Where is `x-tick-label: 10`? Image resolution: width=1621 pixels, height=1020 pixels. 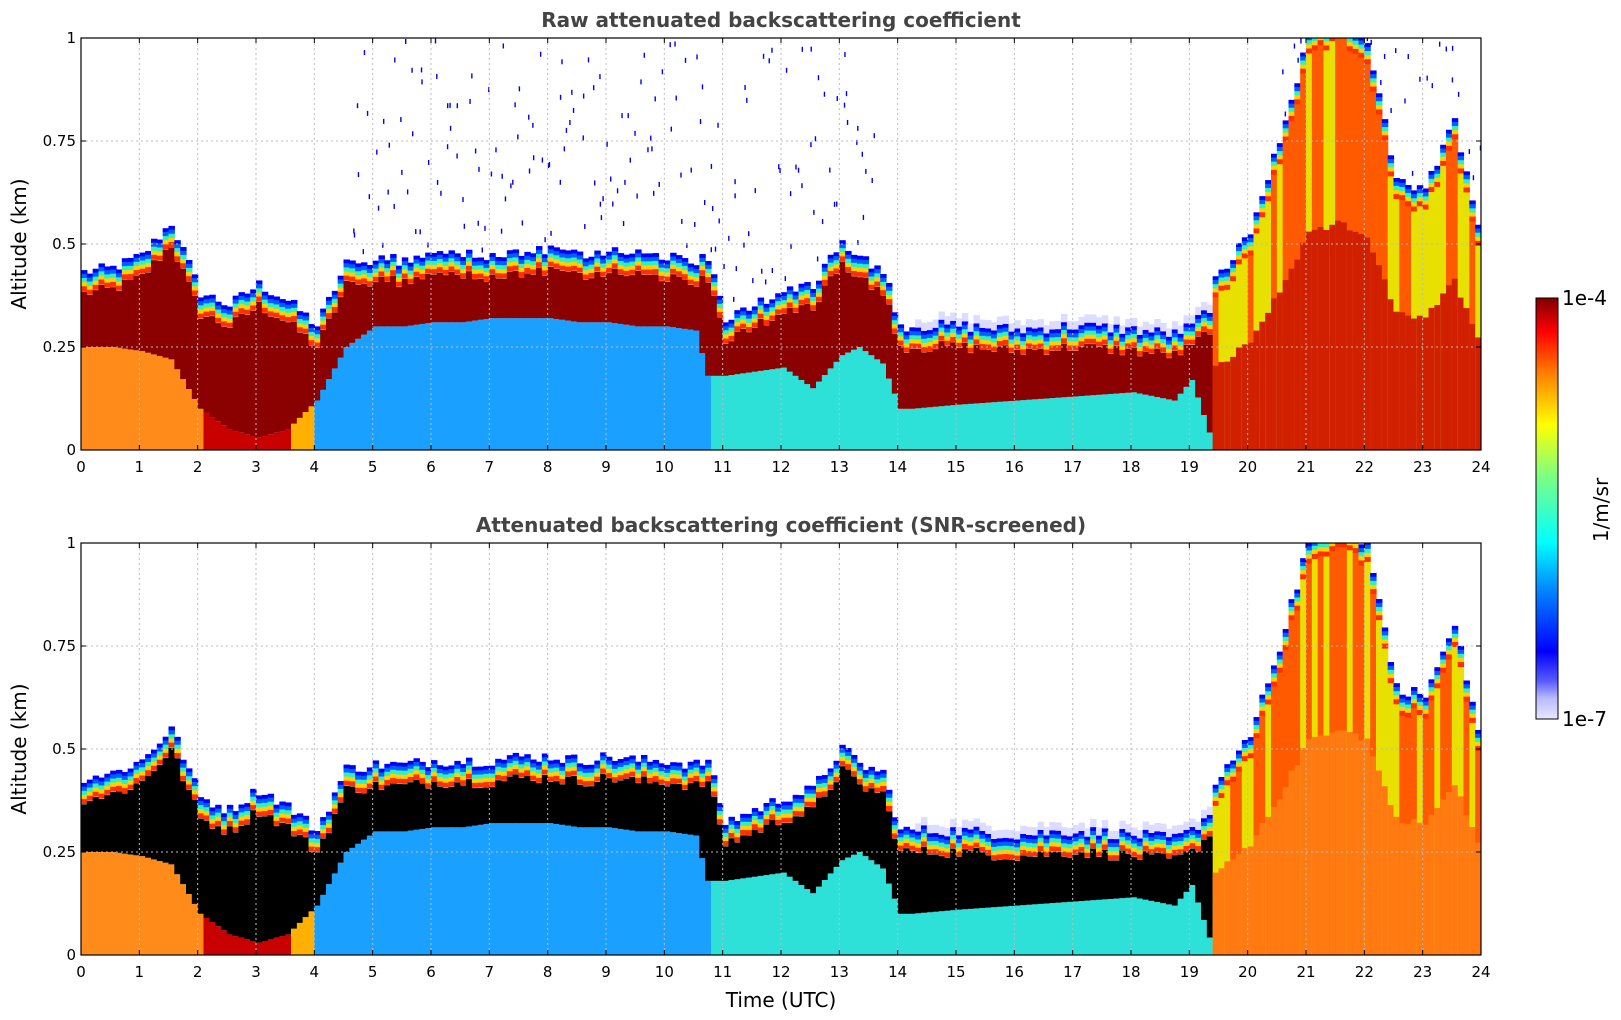
x-tick-label: 10 is located at coordinates (664, 972).